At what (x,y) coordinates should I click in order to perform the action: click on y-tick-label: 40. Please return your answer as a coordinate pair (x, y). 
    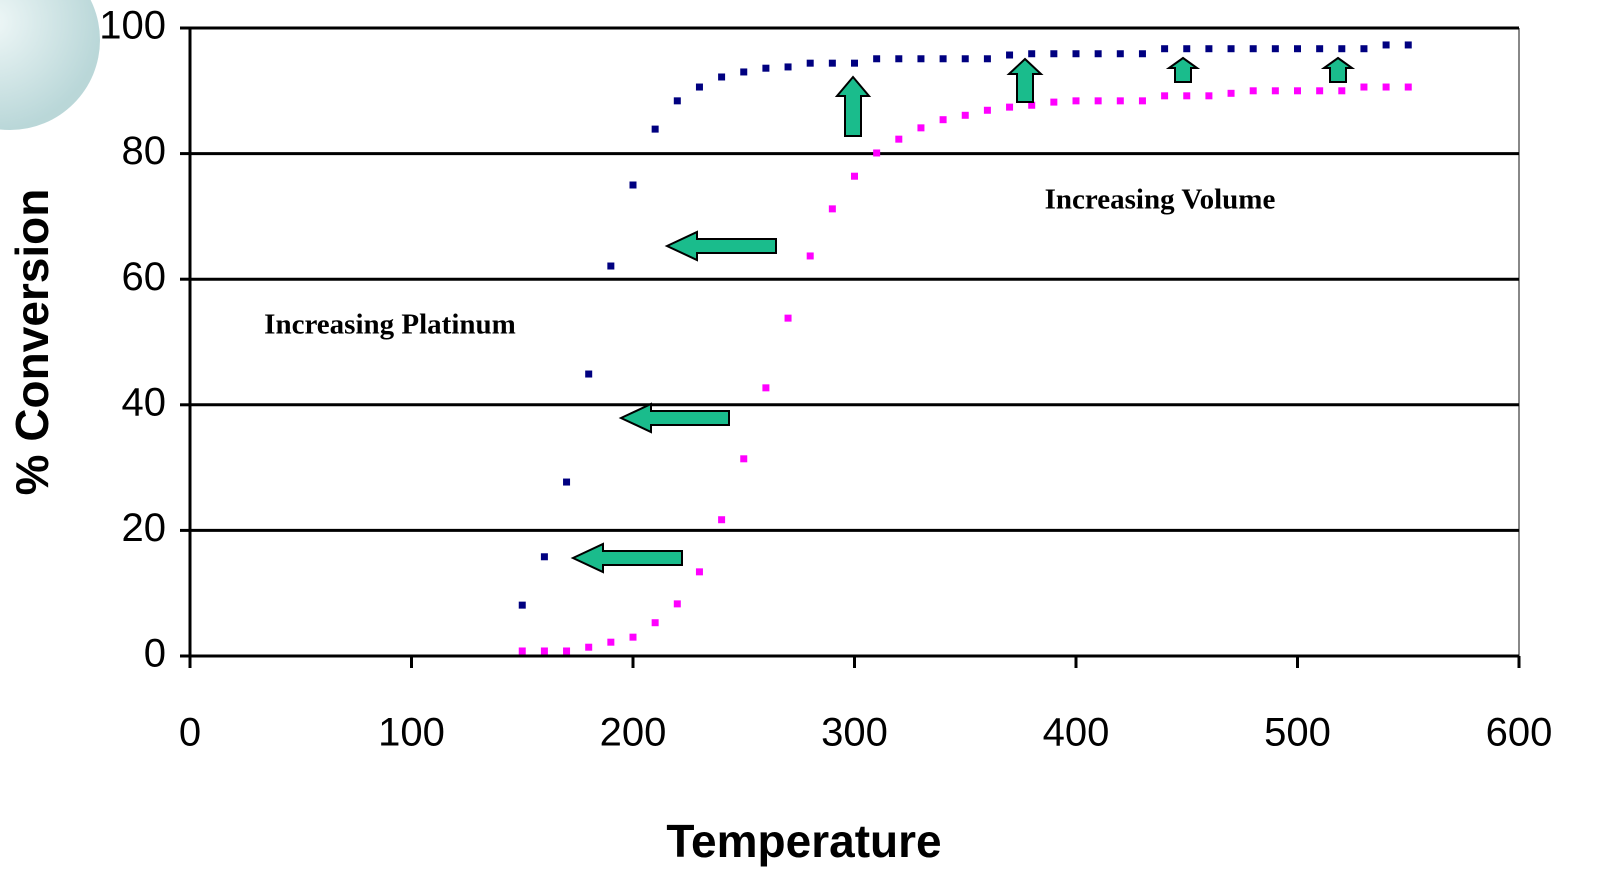
    Looking at the image, I should click on (144, 402).